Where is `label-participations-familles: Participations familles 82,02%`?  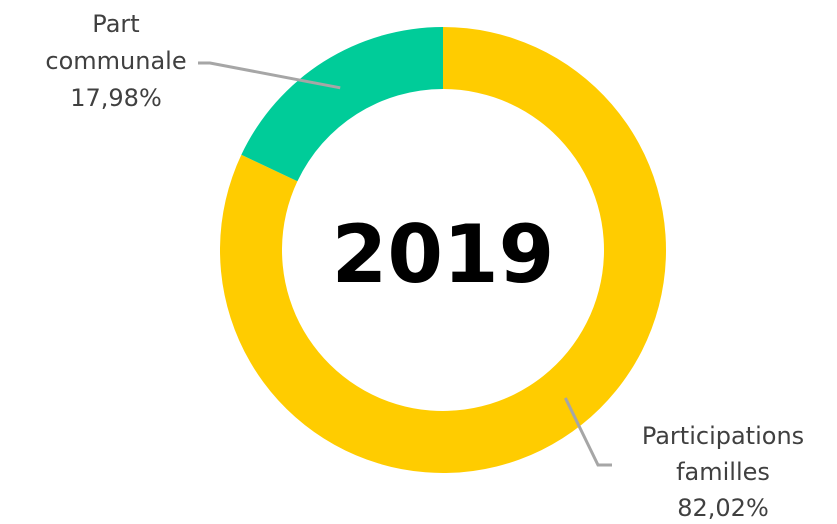
label-participations-familles: Participations familles 82,02% is located at coordinates (723, 472).